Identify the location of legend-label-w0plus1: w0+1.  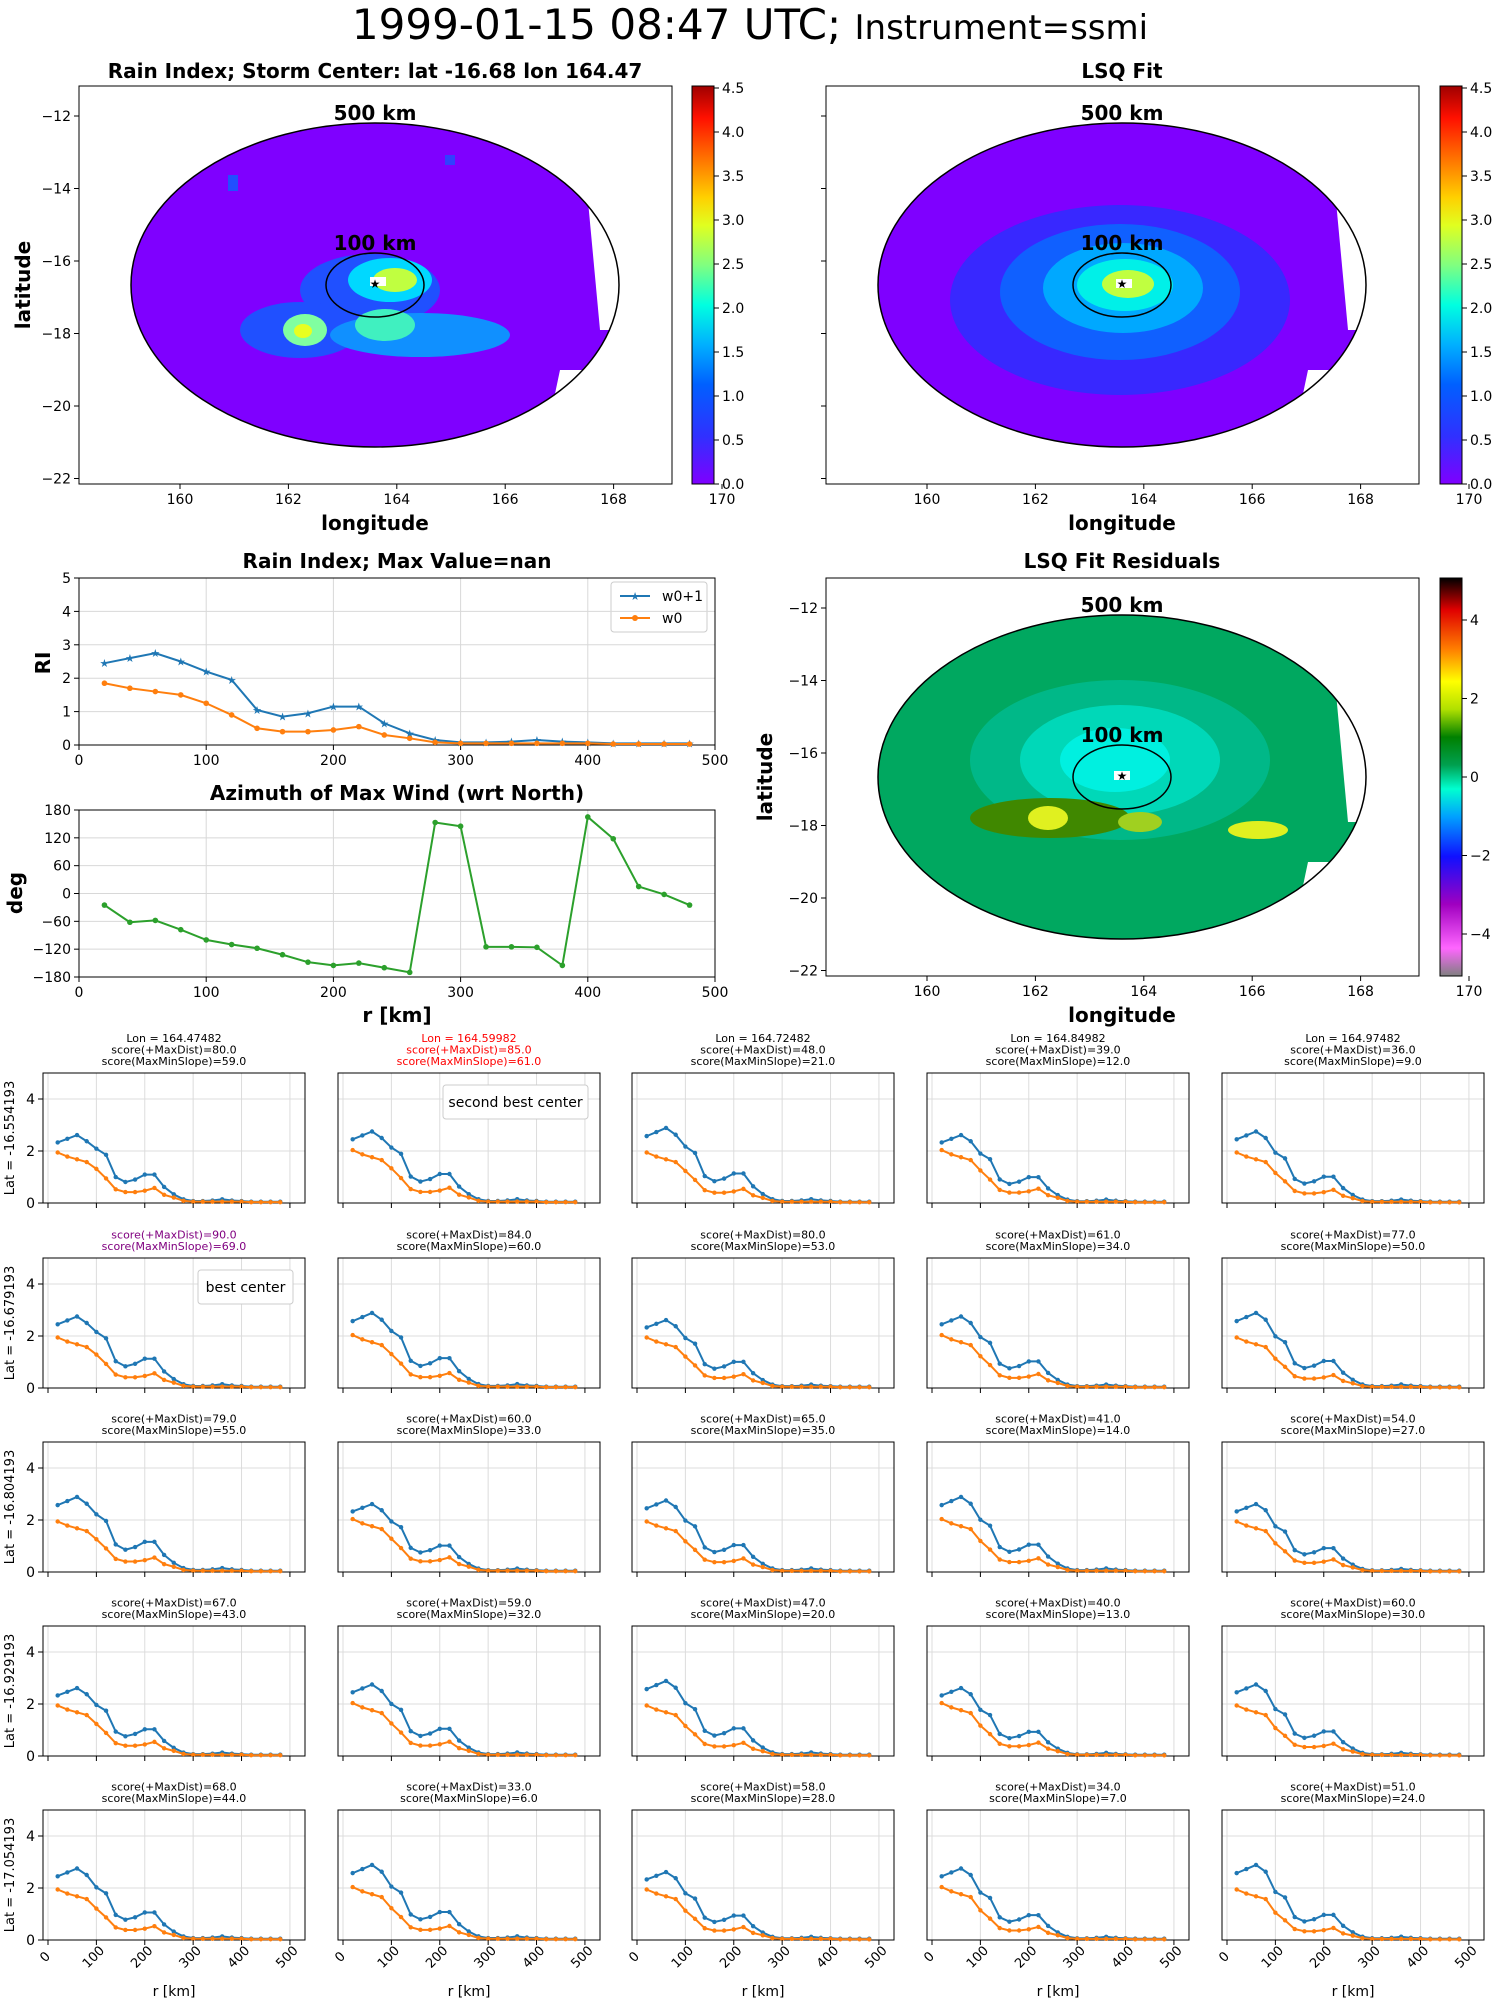
(682, 597).